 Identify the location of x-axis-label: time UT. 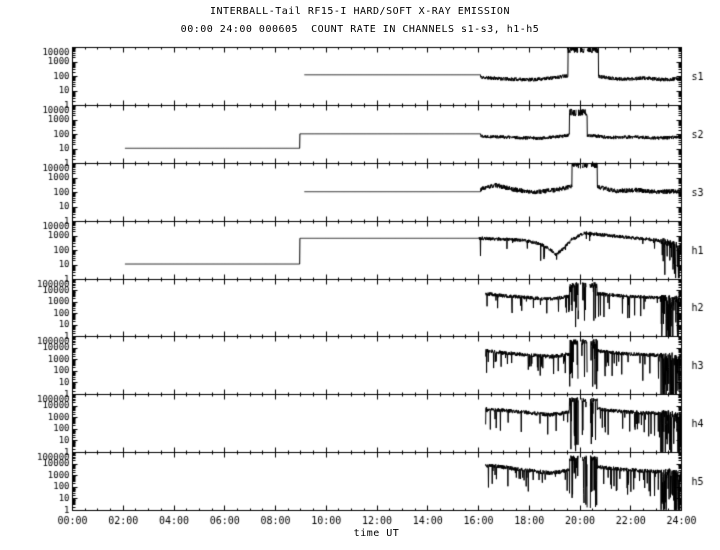
(376, 533).